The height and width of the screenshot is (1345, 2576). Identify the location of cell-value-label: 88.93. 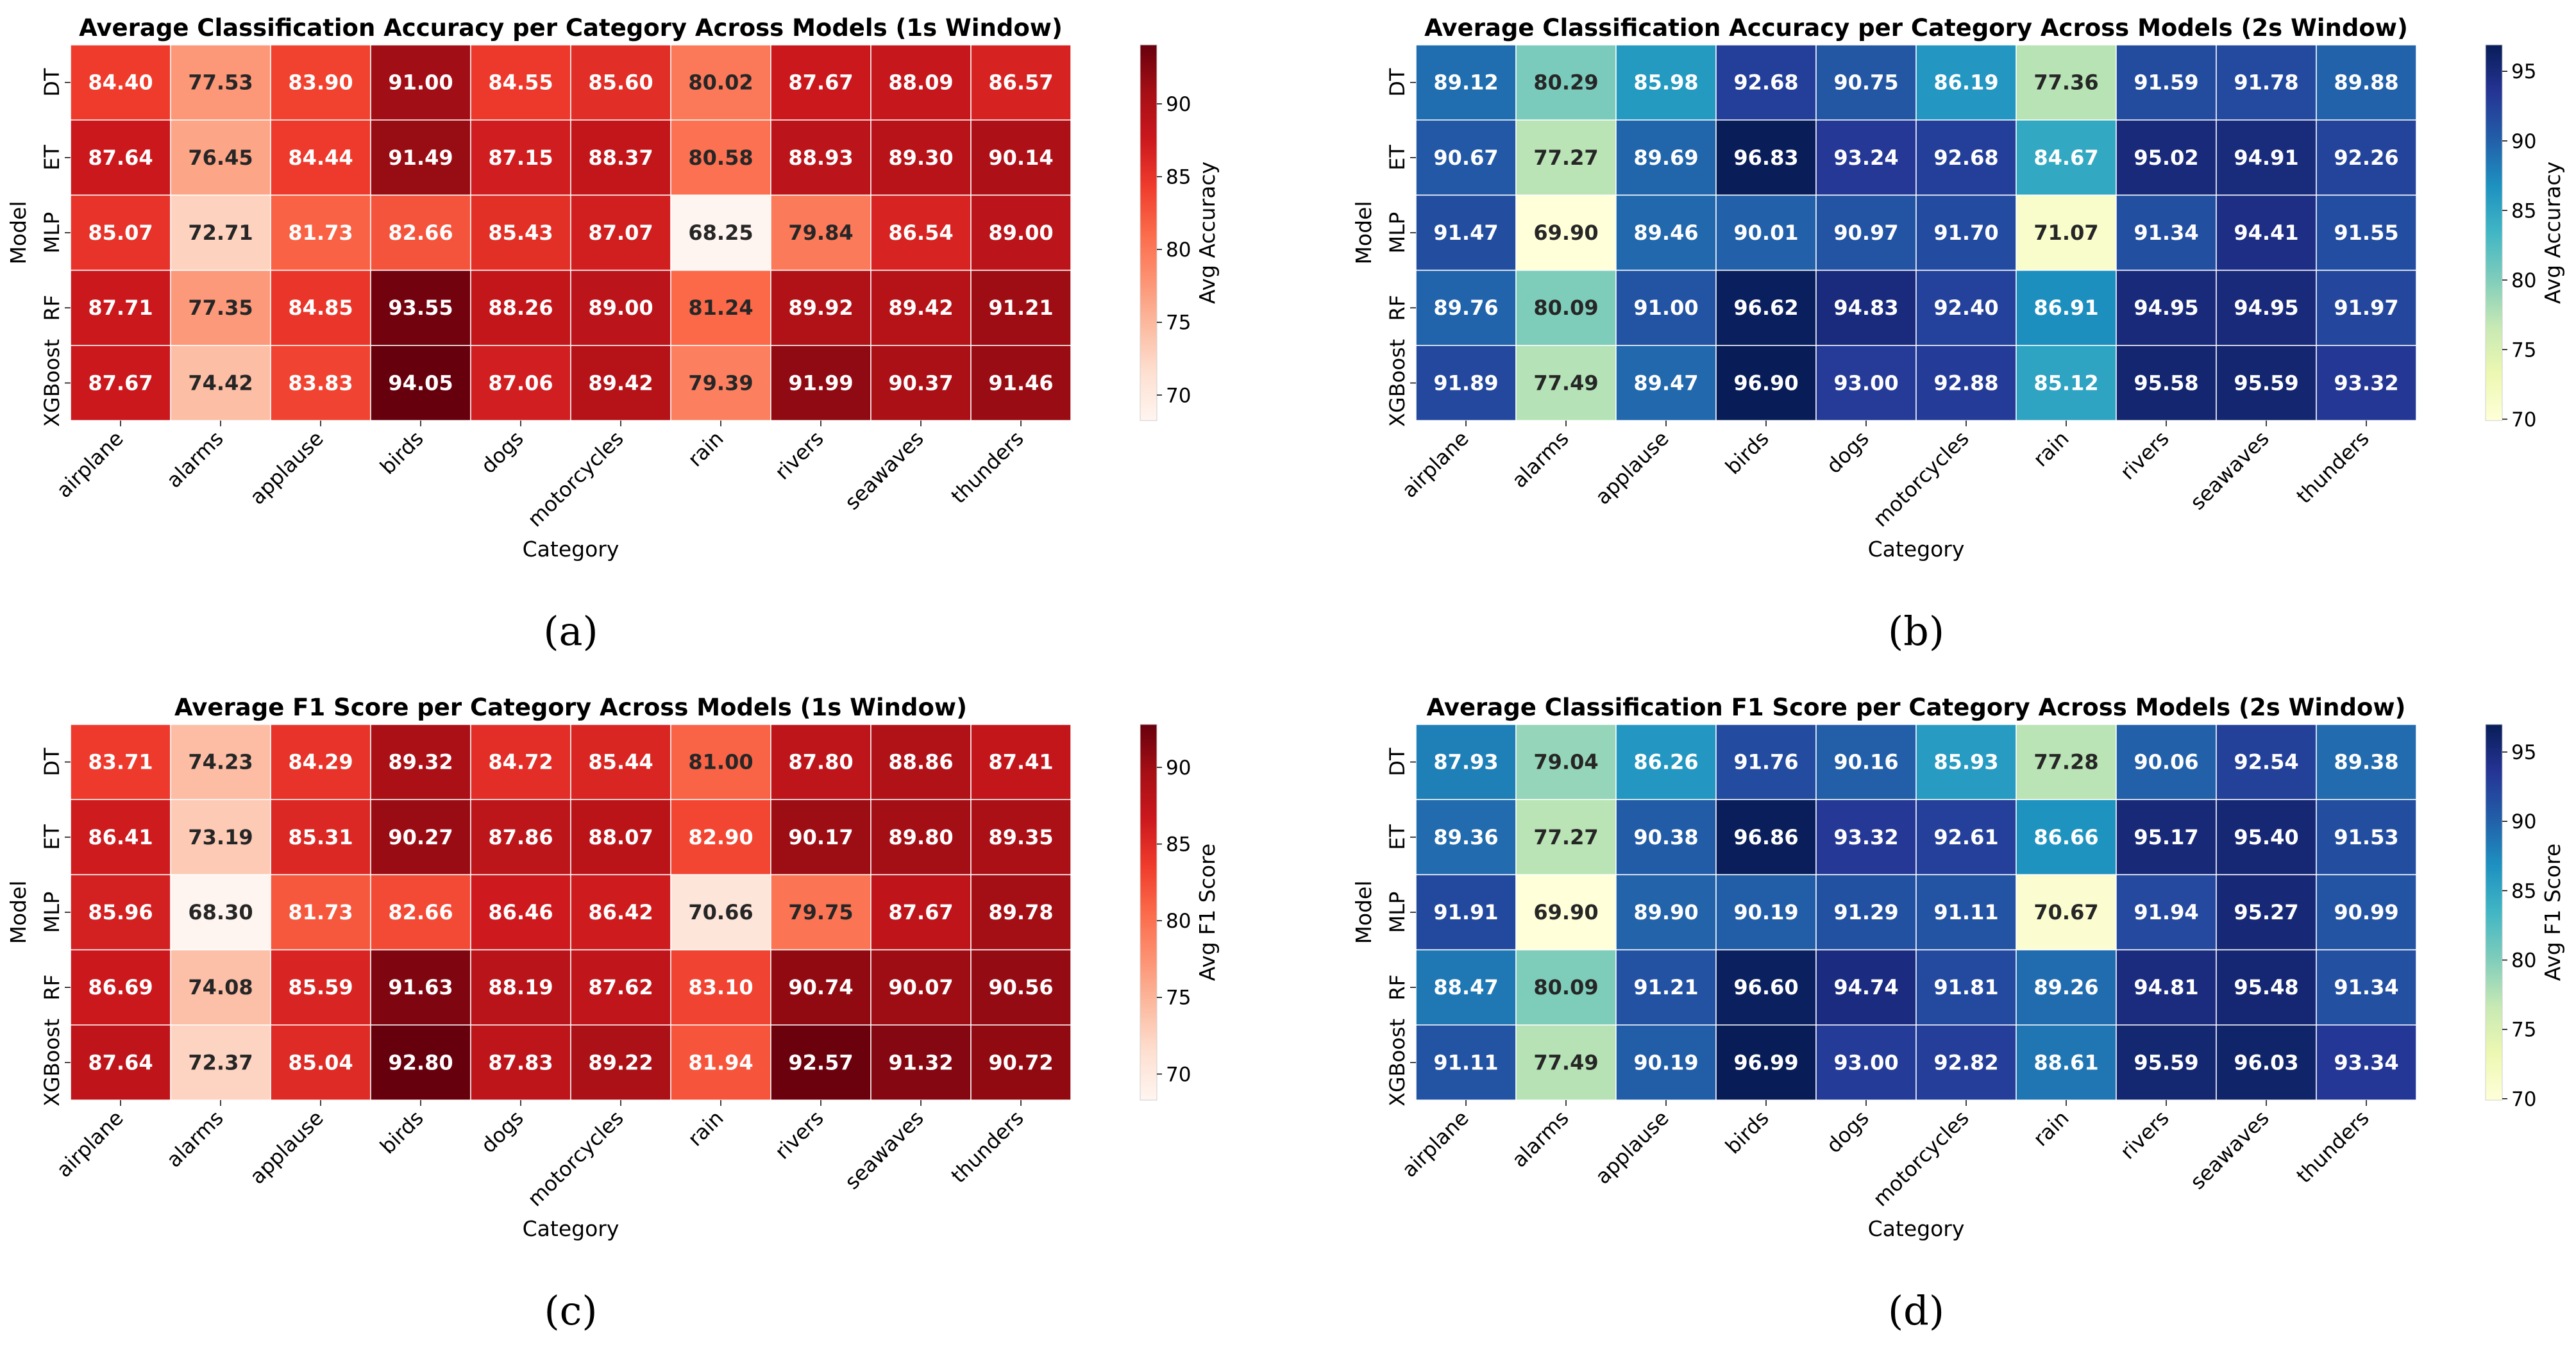
(820, 158).